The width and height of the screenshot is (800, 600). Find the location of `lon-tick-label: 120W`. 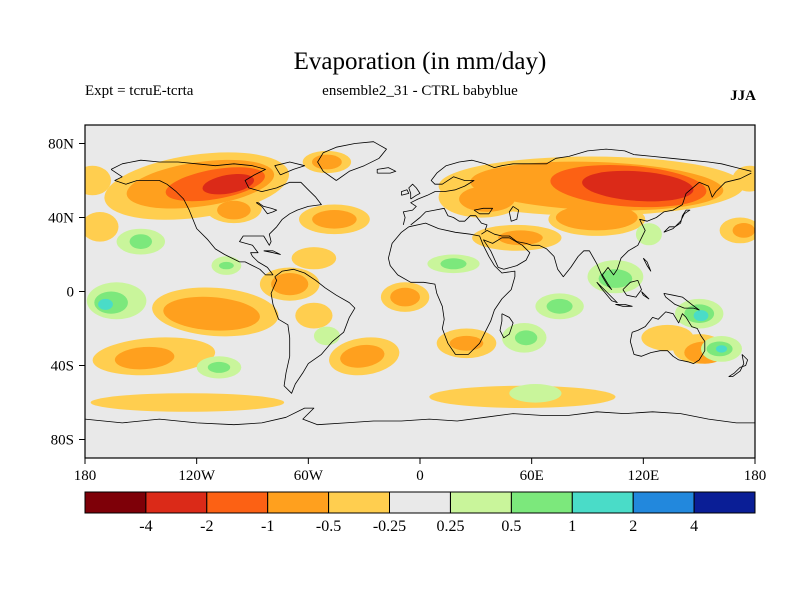

lon-tick-label: 120W is located at coordinates (197, 476).